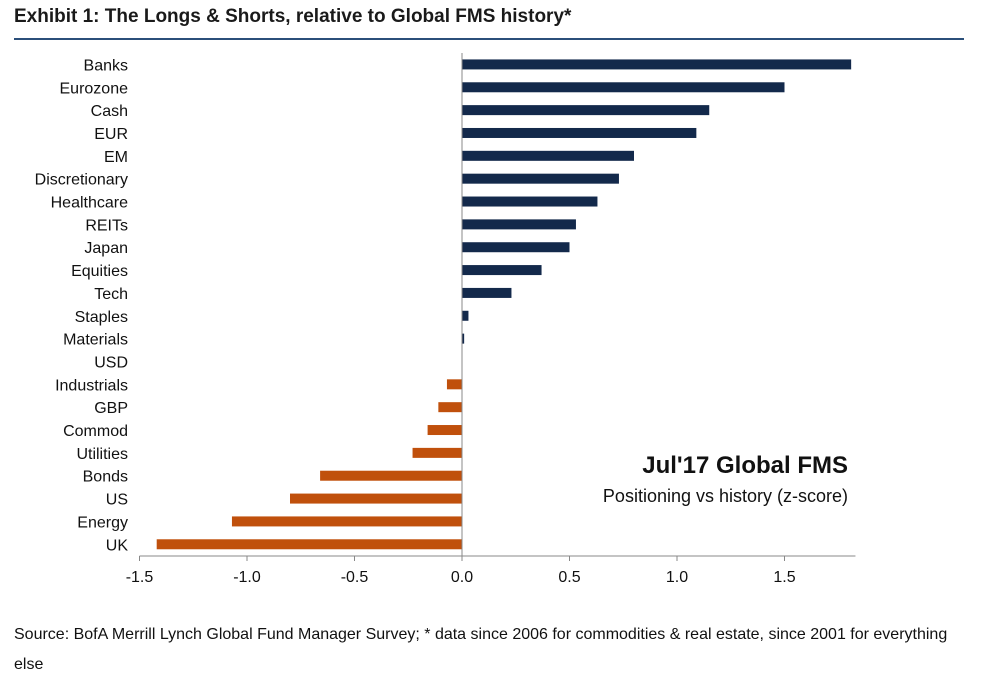 This screenshot has height=698, width=988. What do you see at coordinates (106, 248) in the screenshot?
I see `category-label: Japan` at bounding box center [106, 248].